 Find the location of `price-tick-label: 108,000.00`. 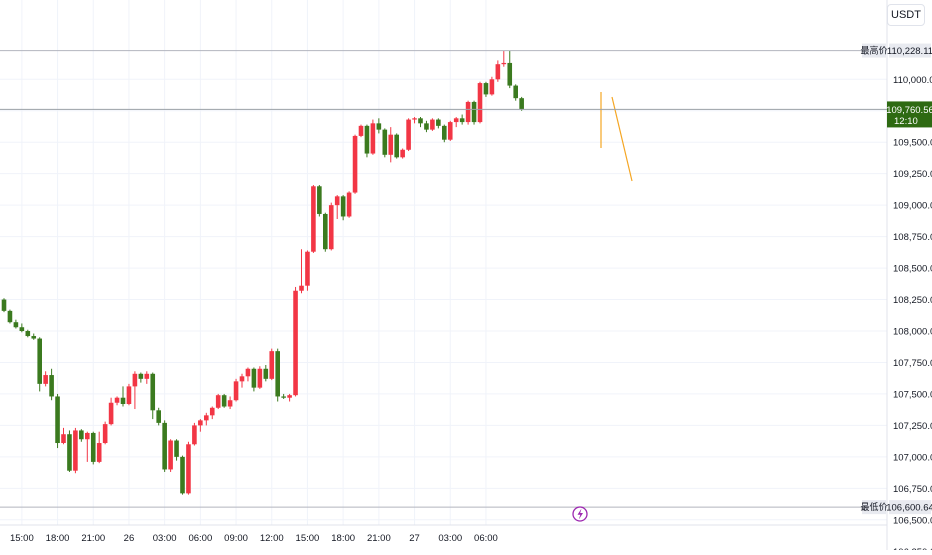

price-tick-label: 108,000.00 is located at coordinates (912, 332).